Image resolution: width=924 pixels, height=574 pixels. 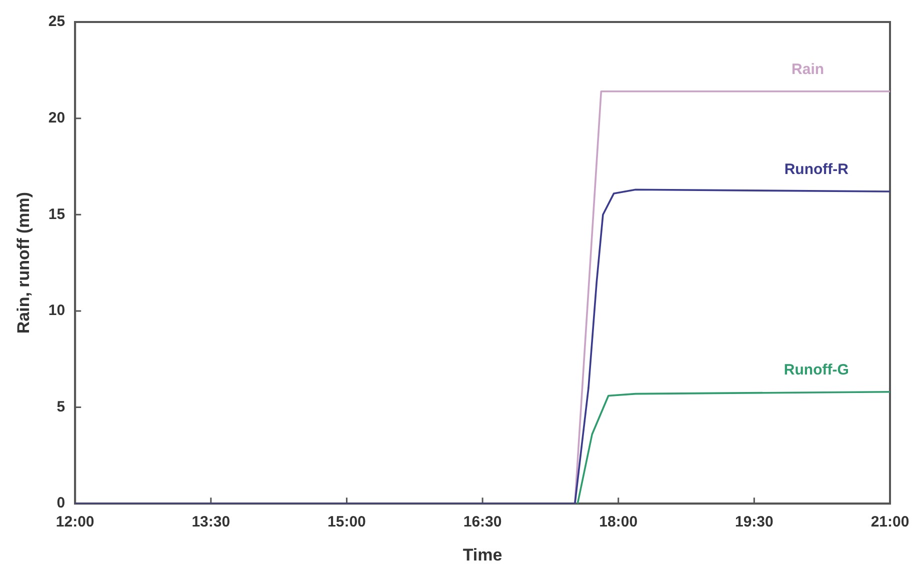 What do you see at coordinates (211, 522) in the screenshot?
I see `x-tick-label: 13:30` at bounding box center [211, 522].